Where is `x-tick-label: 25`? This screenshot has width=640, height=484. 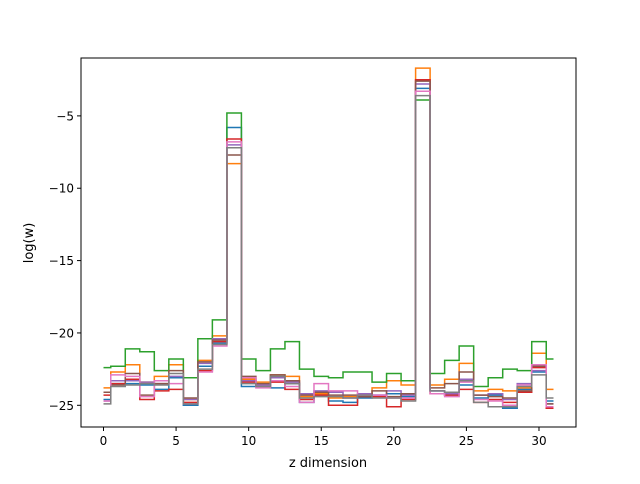
x-tick-label: 25 is located at coordinates (466, 441).